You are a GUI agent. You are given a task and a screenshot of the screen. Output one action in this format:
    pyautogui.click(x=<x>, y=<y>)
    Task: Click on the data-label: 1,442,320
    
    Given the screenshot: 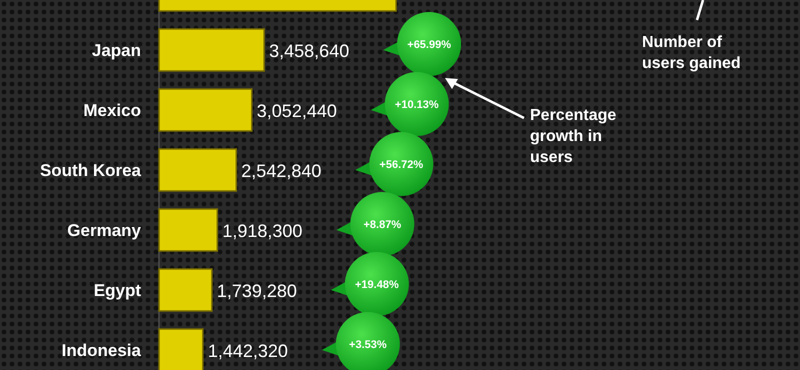 What is the action you would take?
    pyautogui.click(x=248, y=351)
    